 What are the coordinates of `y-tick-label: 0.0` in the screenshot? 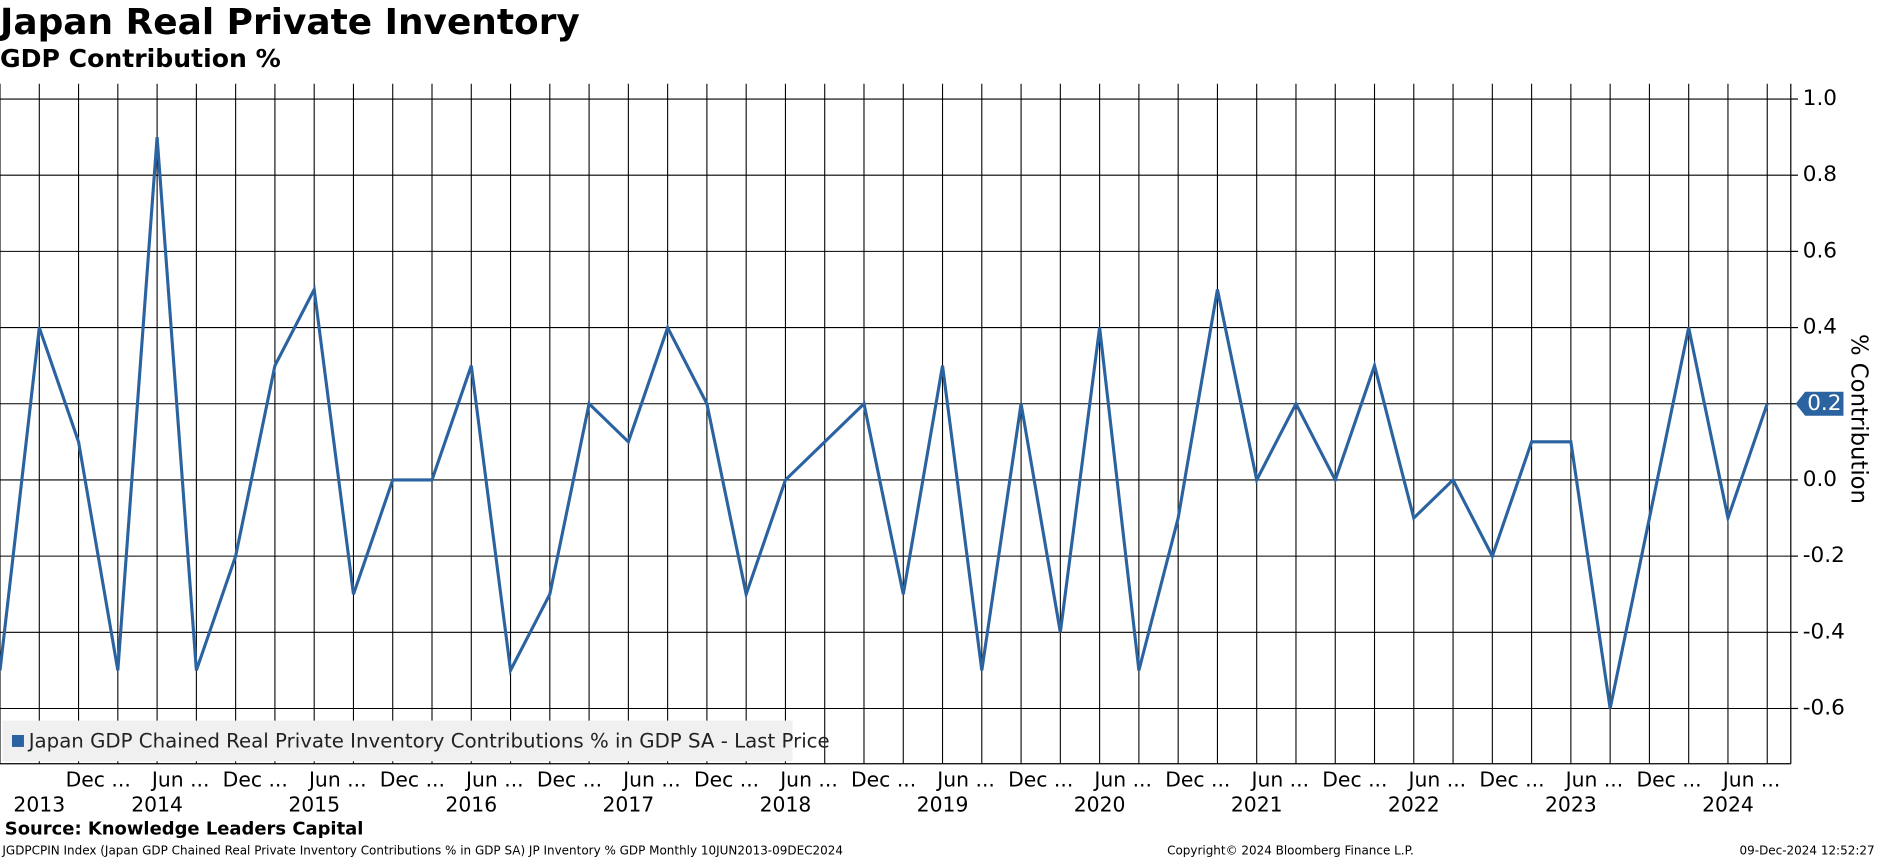 It's located at (1820, 479).